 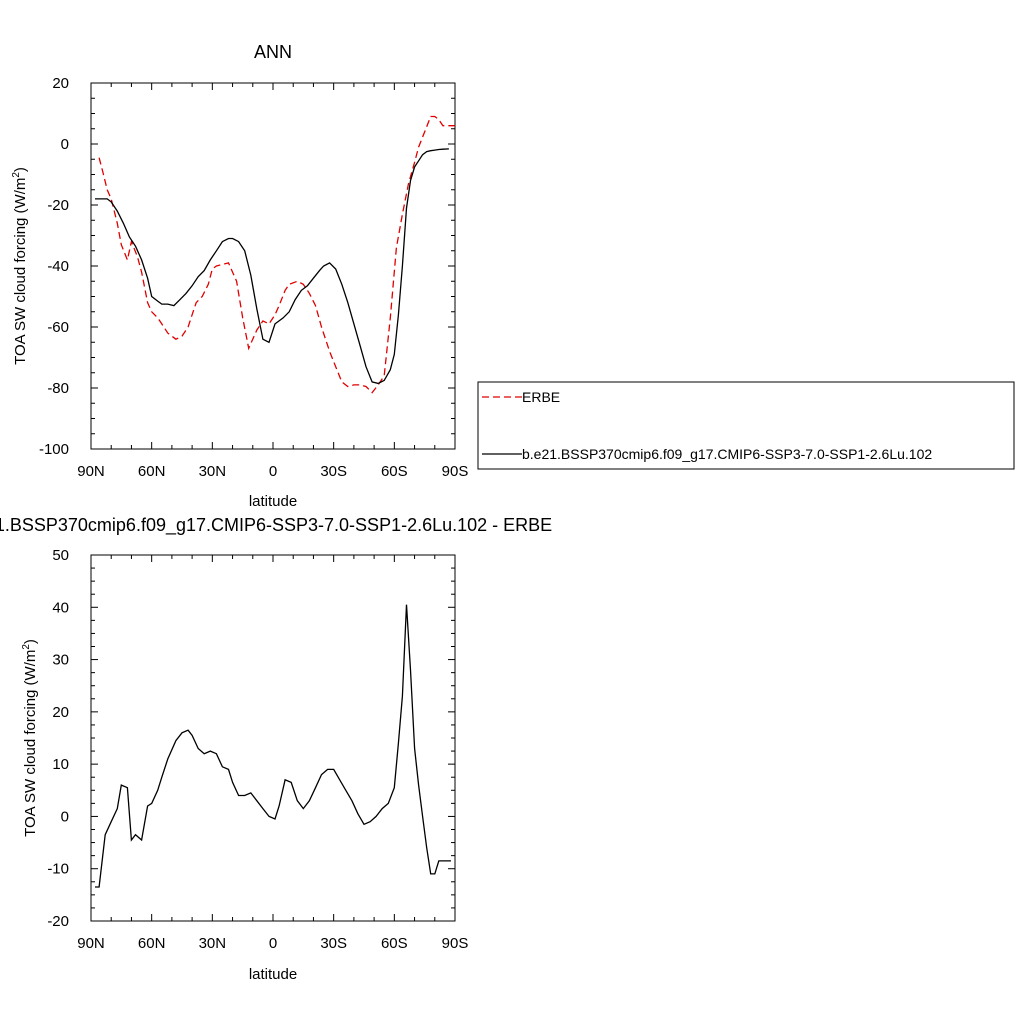 What do you see at coordinates (273, 974) in the screenshot?
I see `bottom-x-axis-label: latitude` at bounding box center [273, 974].